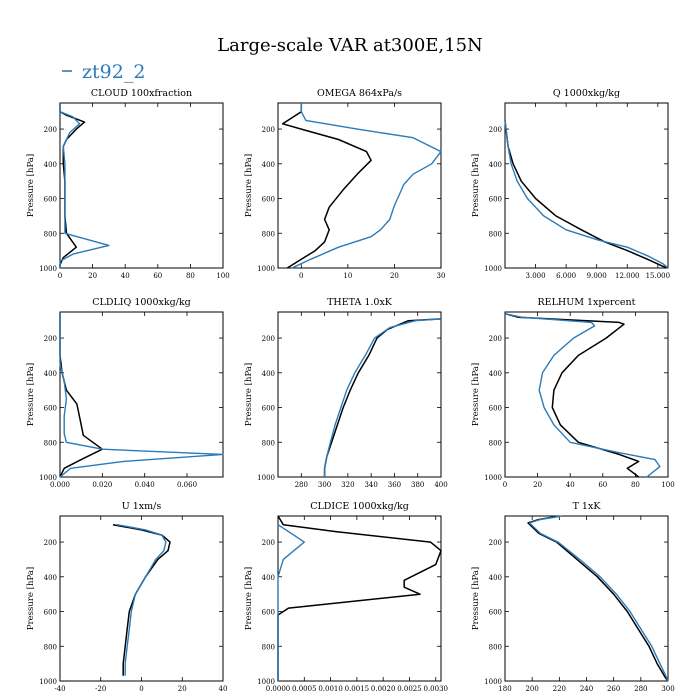 The width and height of the screenshot is (700, 700). I want to click on x-tick-label: 320, so click(347, 485).